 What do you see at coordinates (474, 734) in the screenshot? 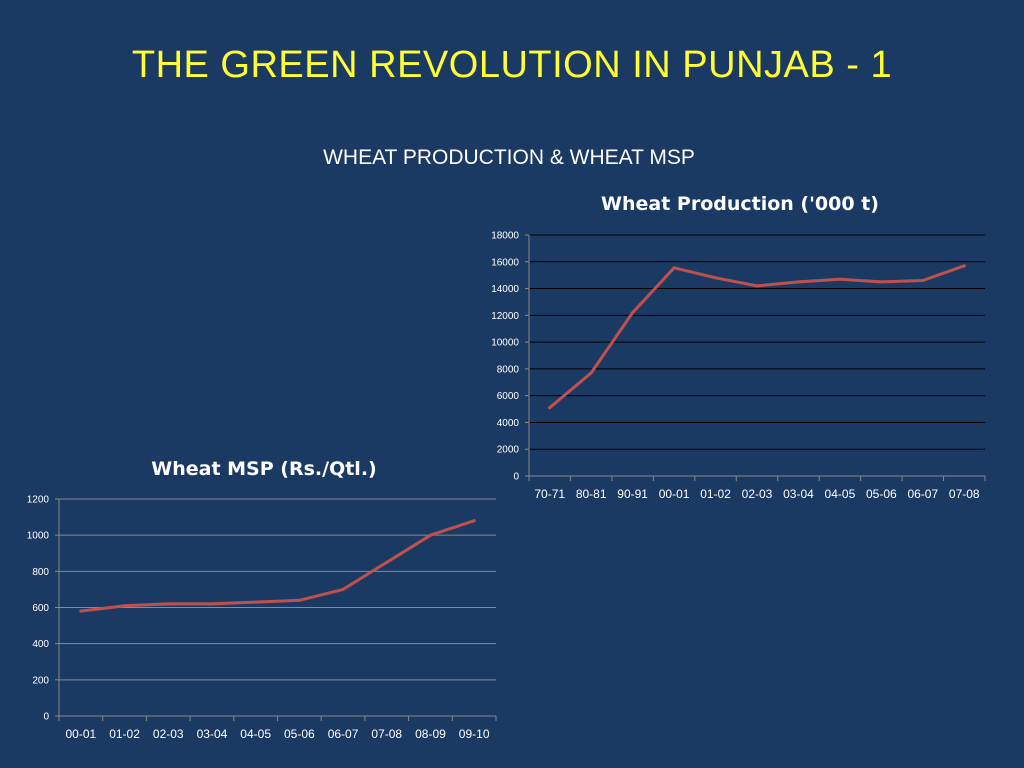
I see `x-tick-label: 09-10` at bounding box center [474, 734].